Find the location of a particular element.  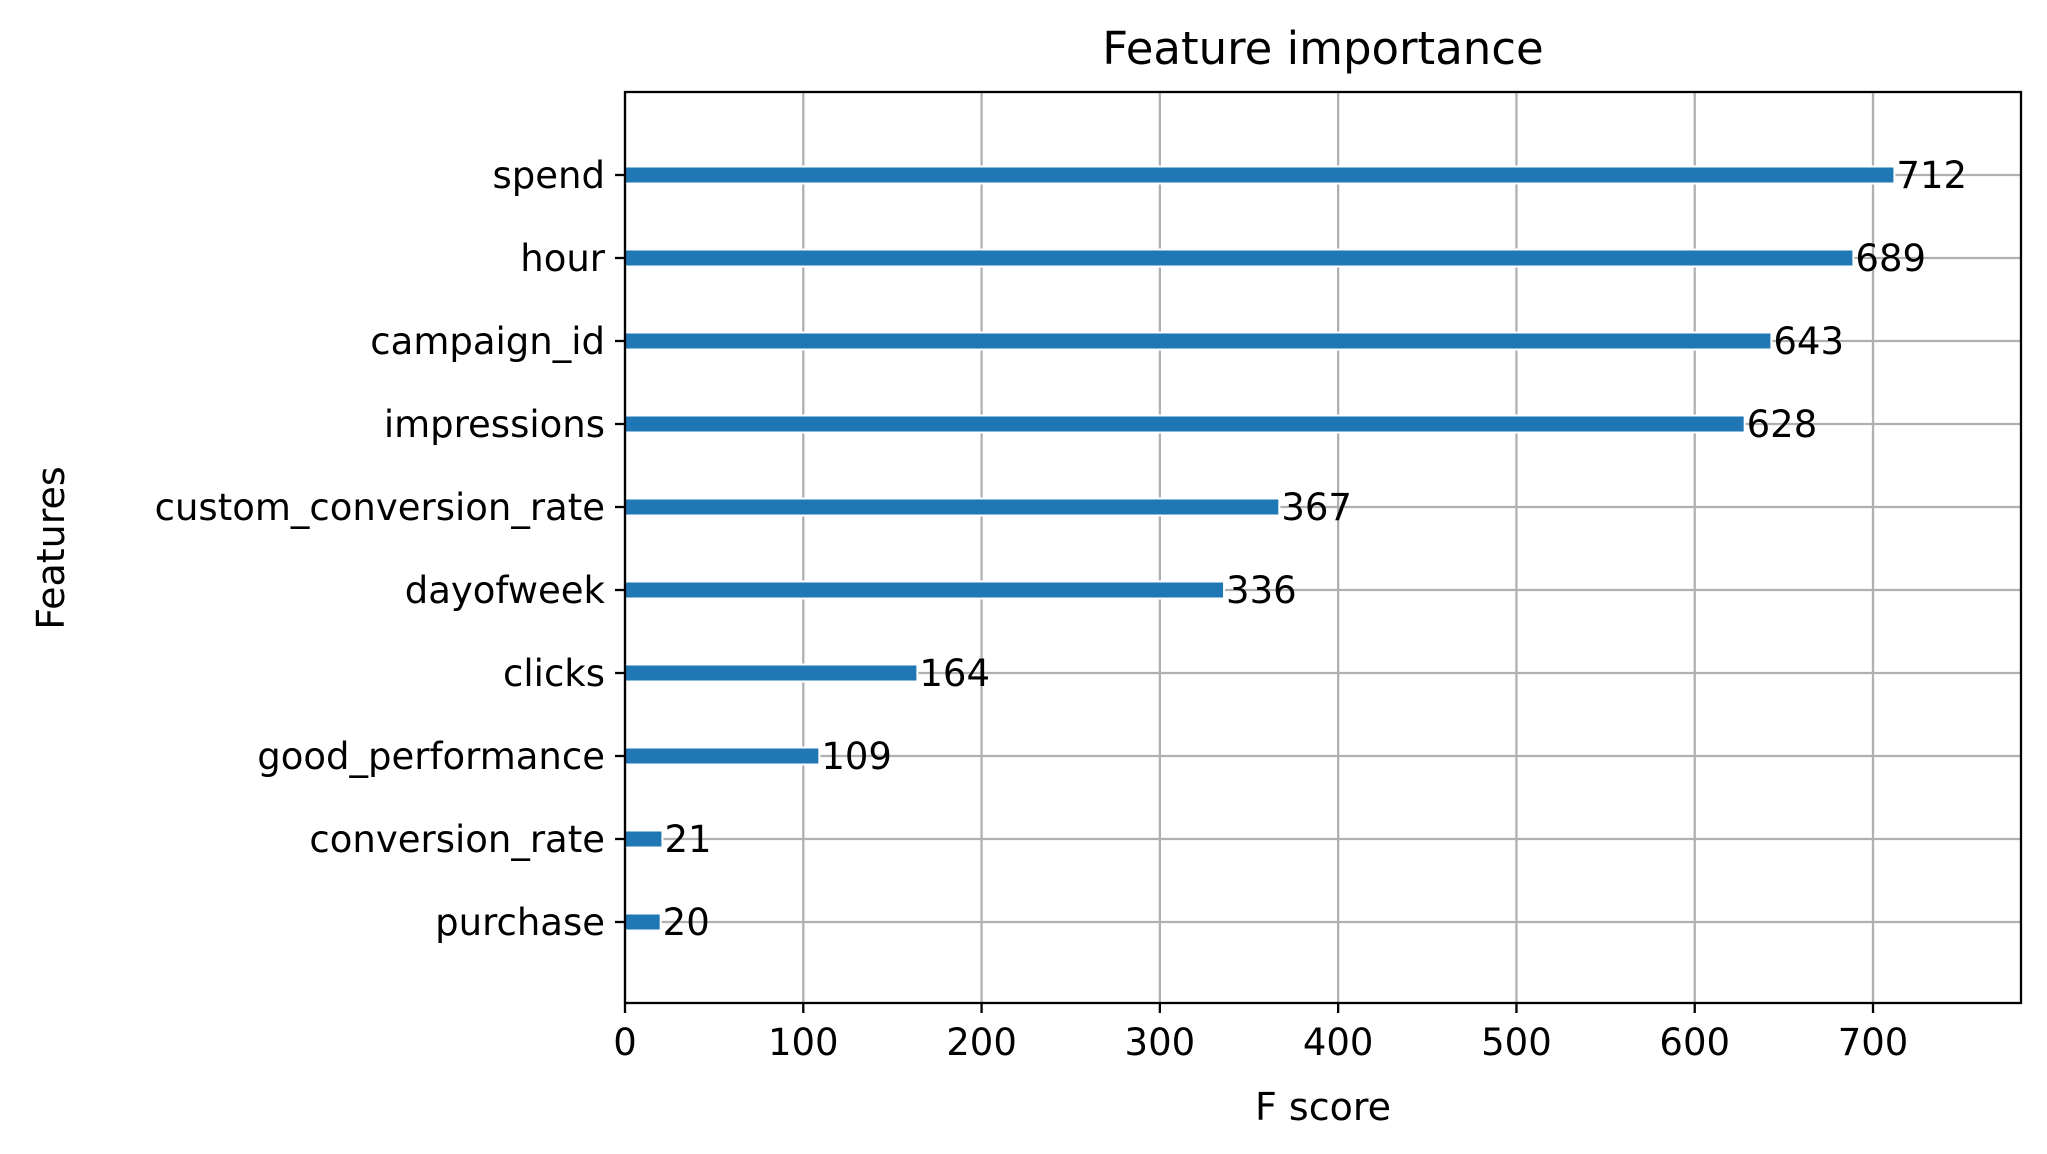

bar-purchase is located at coordinates (643, 922).